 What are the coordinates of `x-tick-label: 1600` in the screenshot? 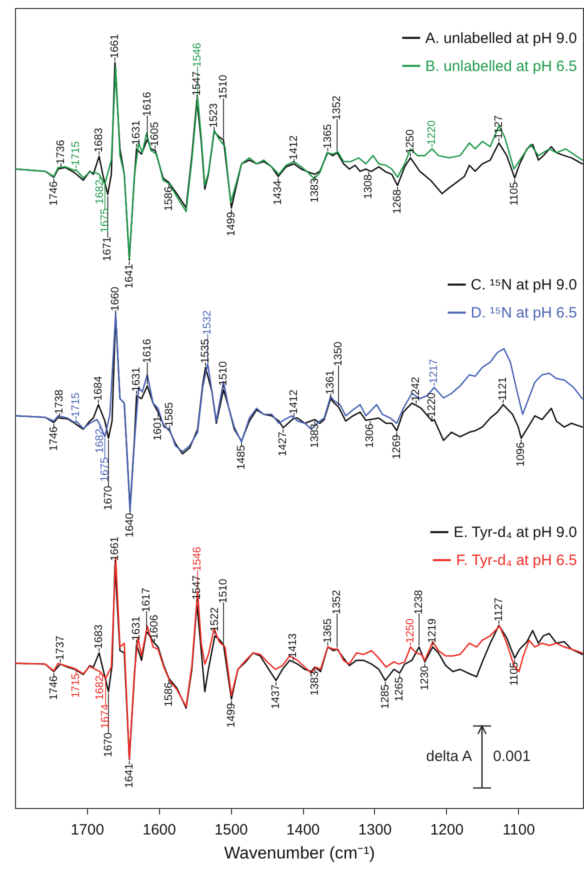 It's located at (159, 830).